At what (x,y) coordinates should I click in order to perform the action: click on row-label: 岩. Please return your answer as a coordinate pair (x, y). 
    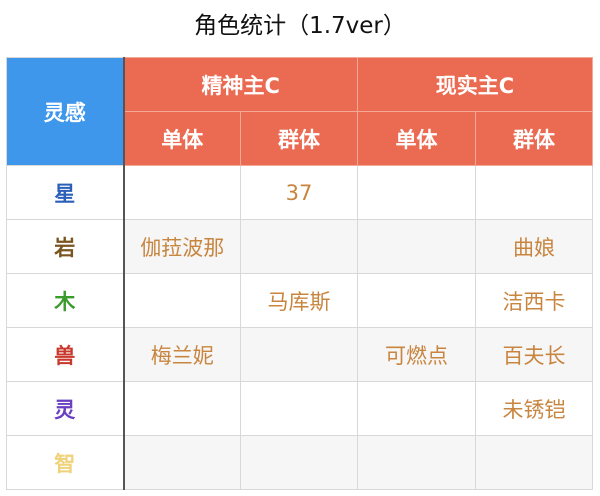
    Looking at the image, I should click on (65, 246).